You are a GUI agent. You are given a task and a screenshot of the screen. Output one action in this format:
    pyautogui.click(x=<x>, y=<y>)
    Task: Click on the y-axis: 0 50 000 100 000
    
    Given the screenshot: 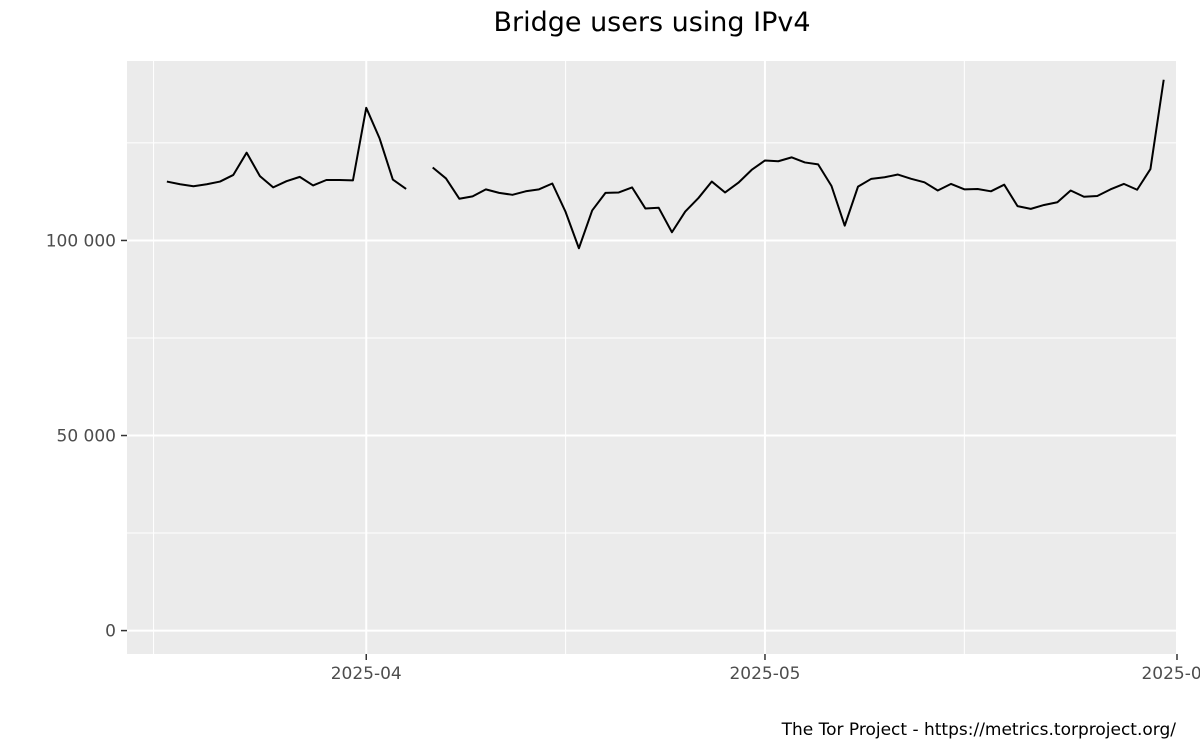 What is the action you would take?
    pyautogui.click(x=86, y=436)
    